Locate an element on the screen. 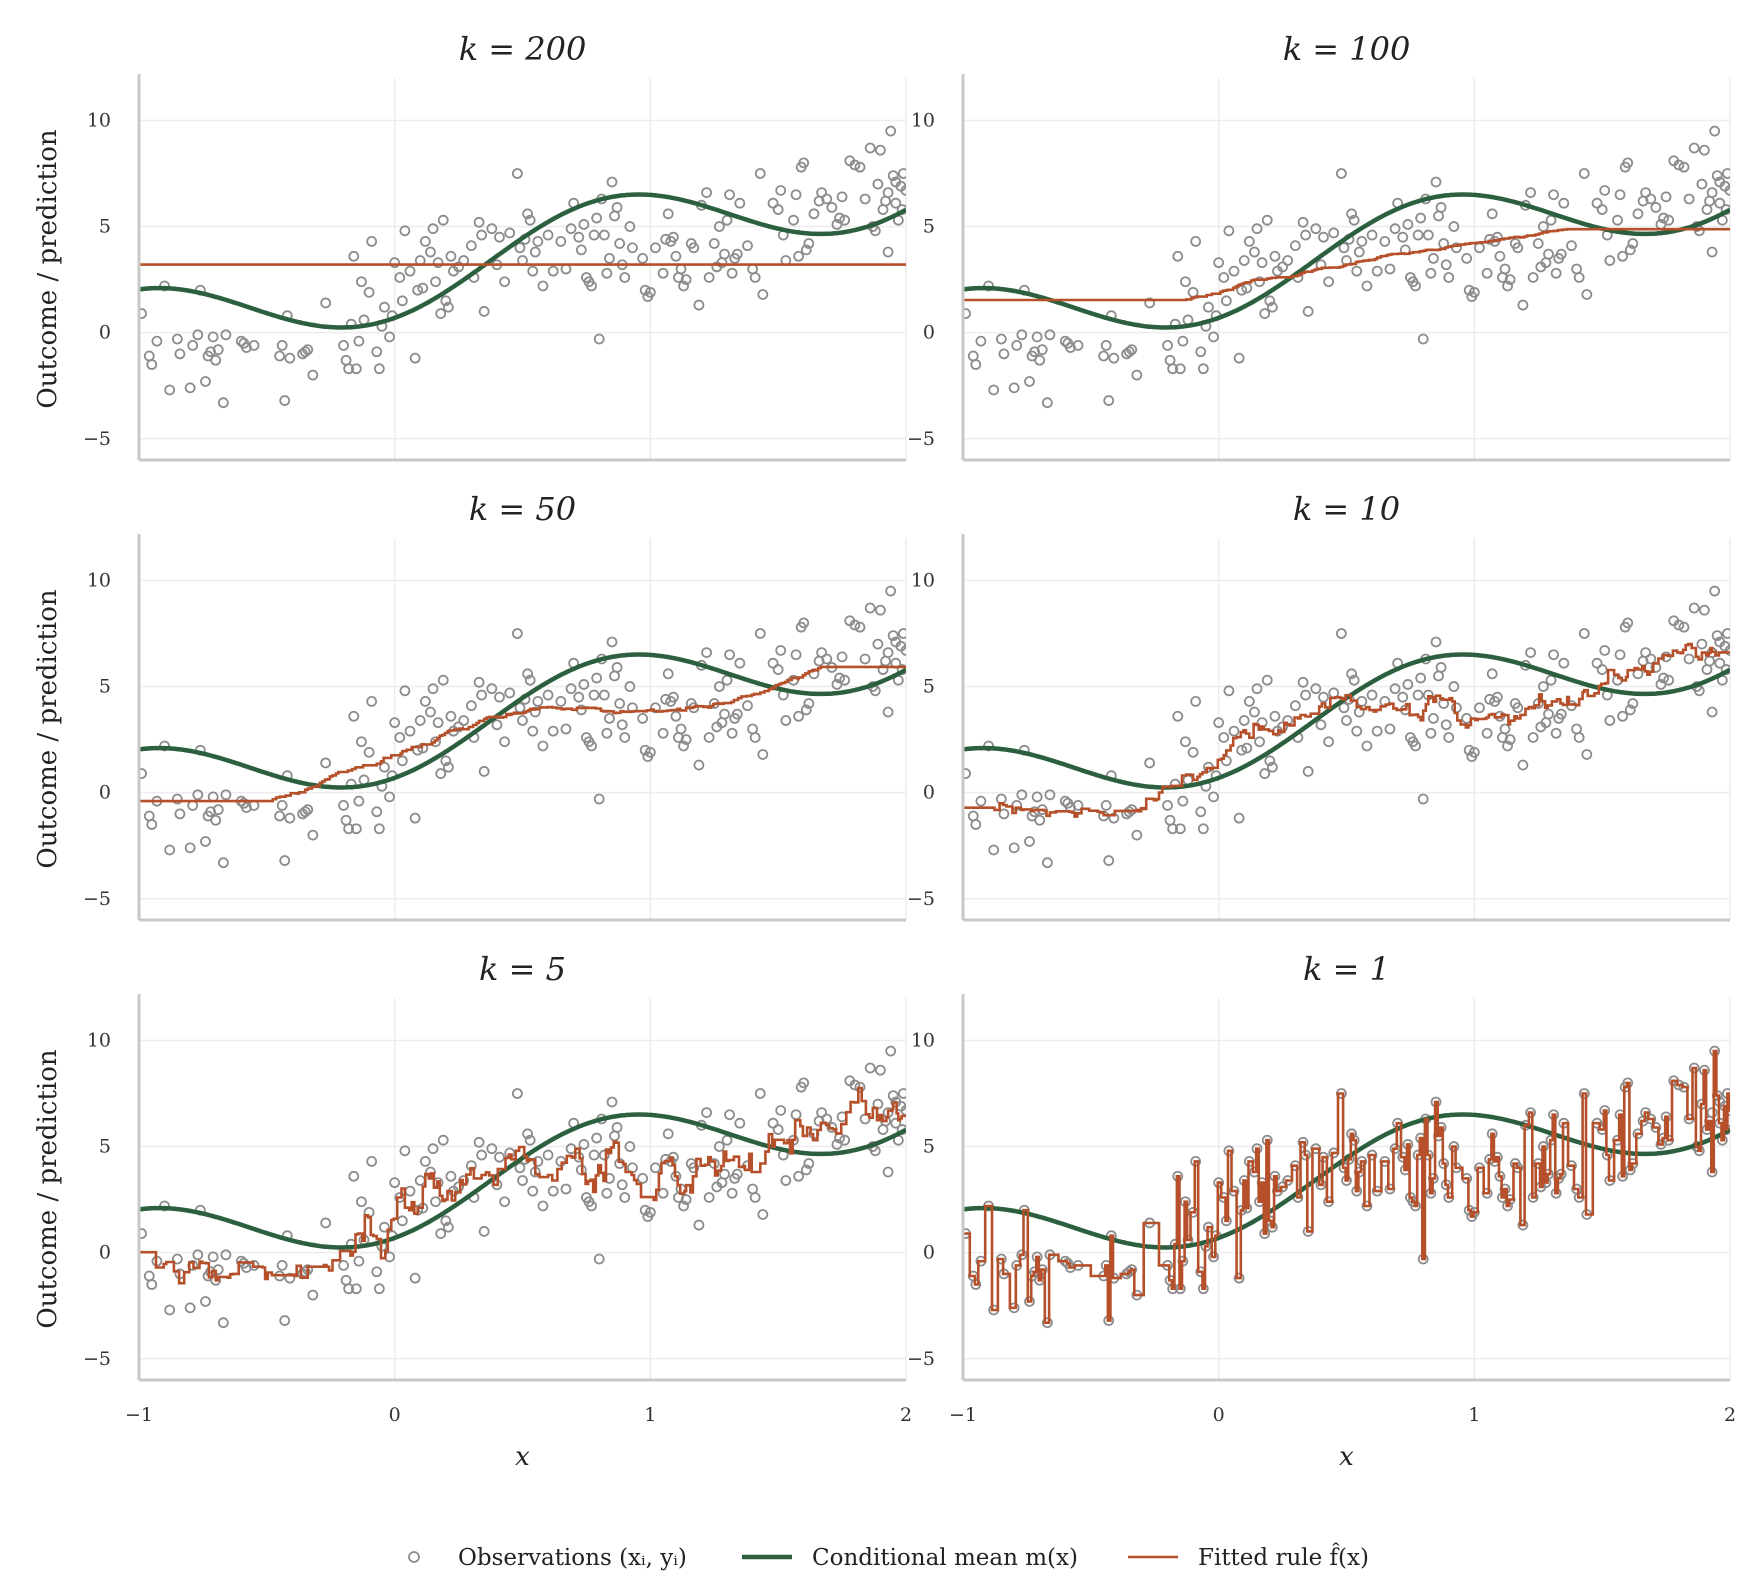 Image resolution: width=1760 pixels, height=1584 pixels. y-tick-label: −5 is located at coordinates (97, 899).